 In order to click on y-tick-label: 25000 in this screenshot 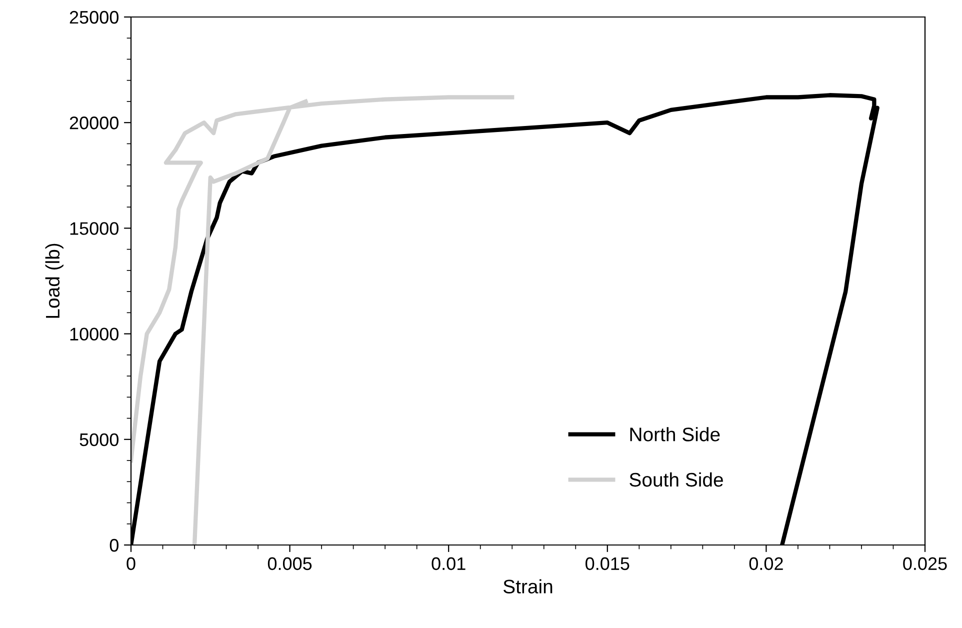, I will do `click(94, 17)`.